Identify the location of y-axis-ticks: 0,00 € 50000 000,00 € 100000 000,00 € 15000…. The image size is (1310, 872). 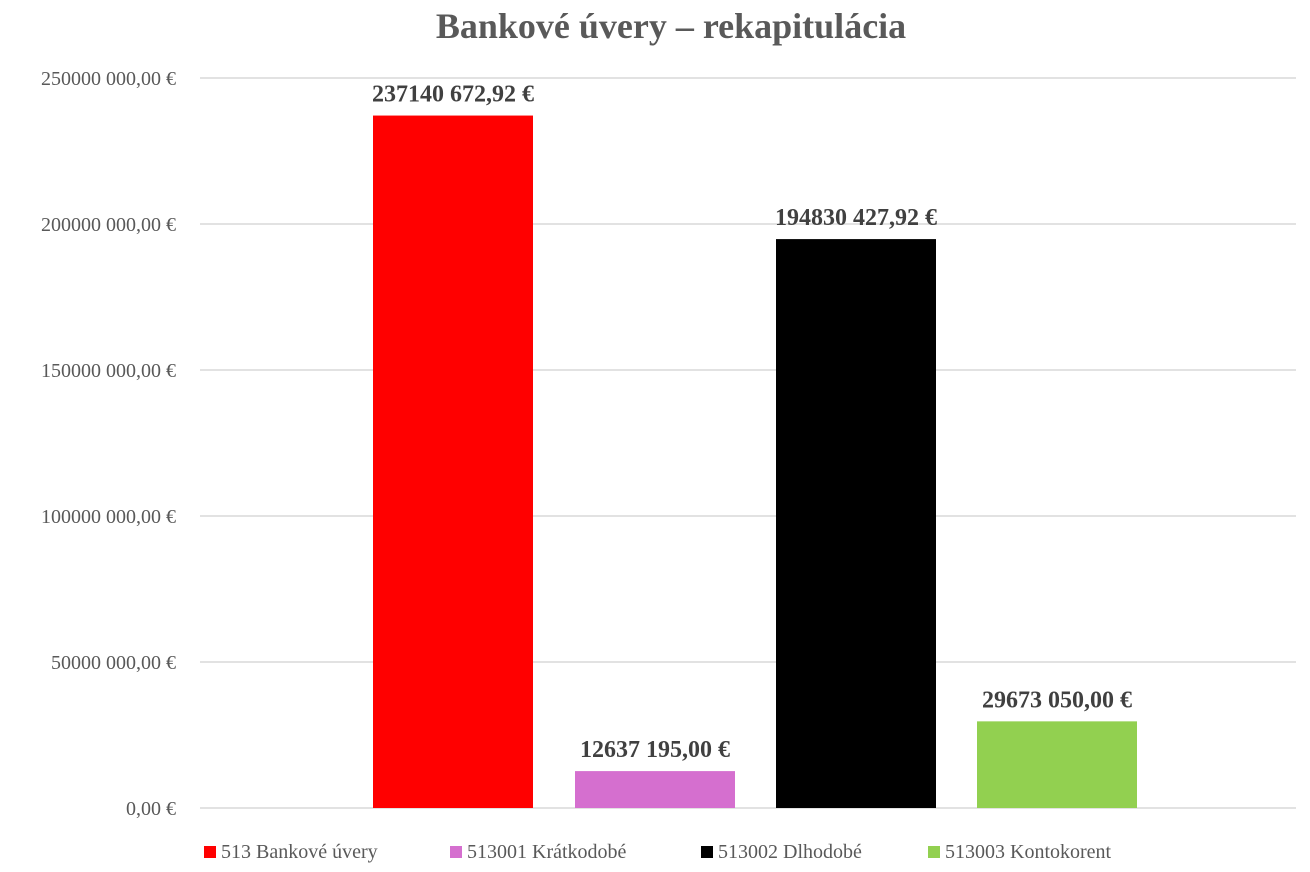
(108, 444).